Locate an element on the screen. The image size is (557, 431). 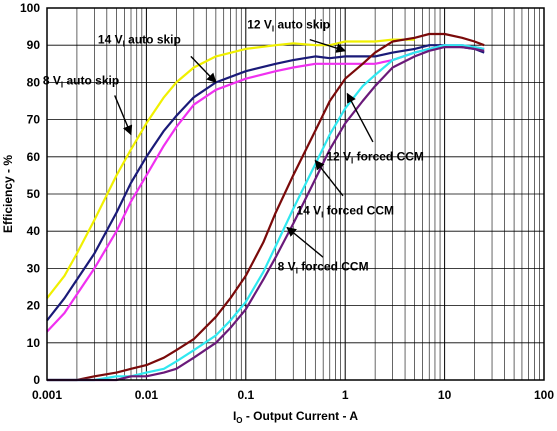
x-tick-label: 100 is located at coordinates (544, 395).